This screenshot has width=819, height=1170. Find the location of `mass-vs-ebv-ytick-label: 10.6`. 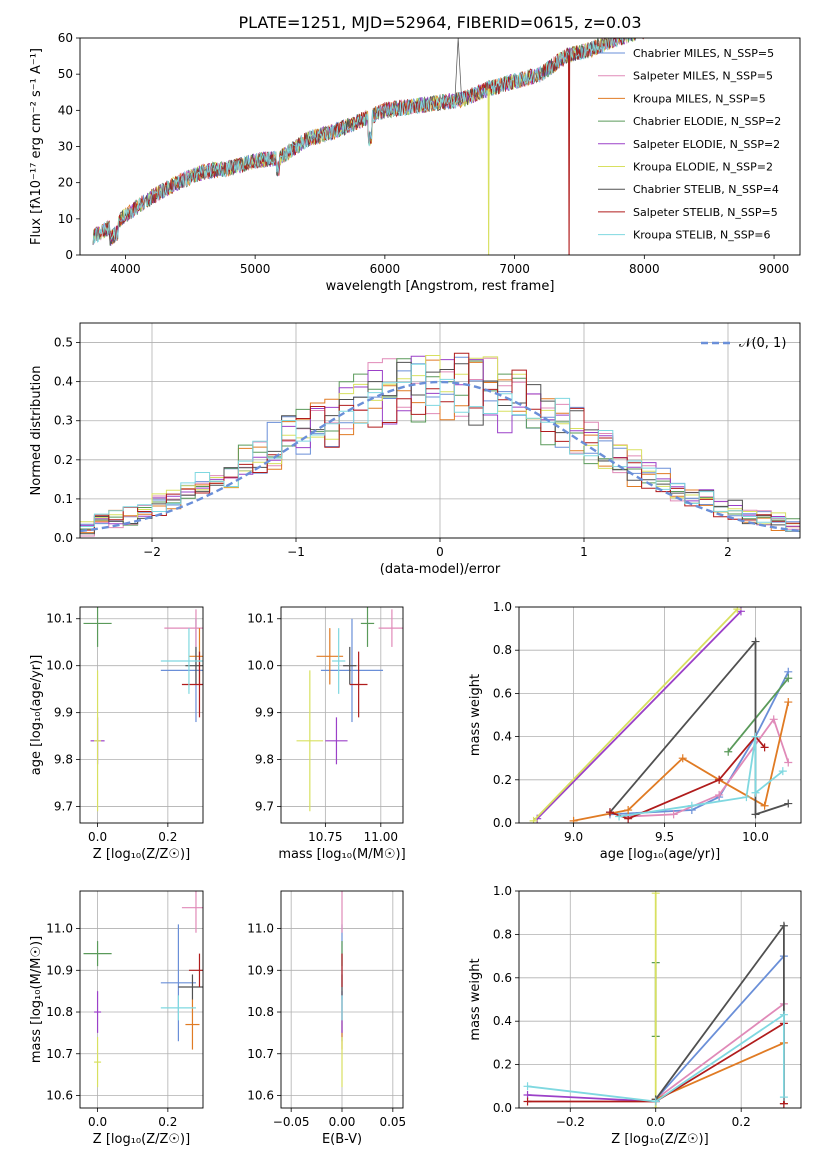

mass-vs-ebv-ytick-label: 10.6 is located at coordinates (260, 1095).